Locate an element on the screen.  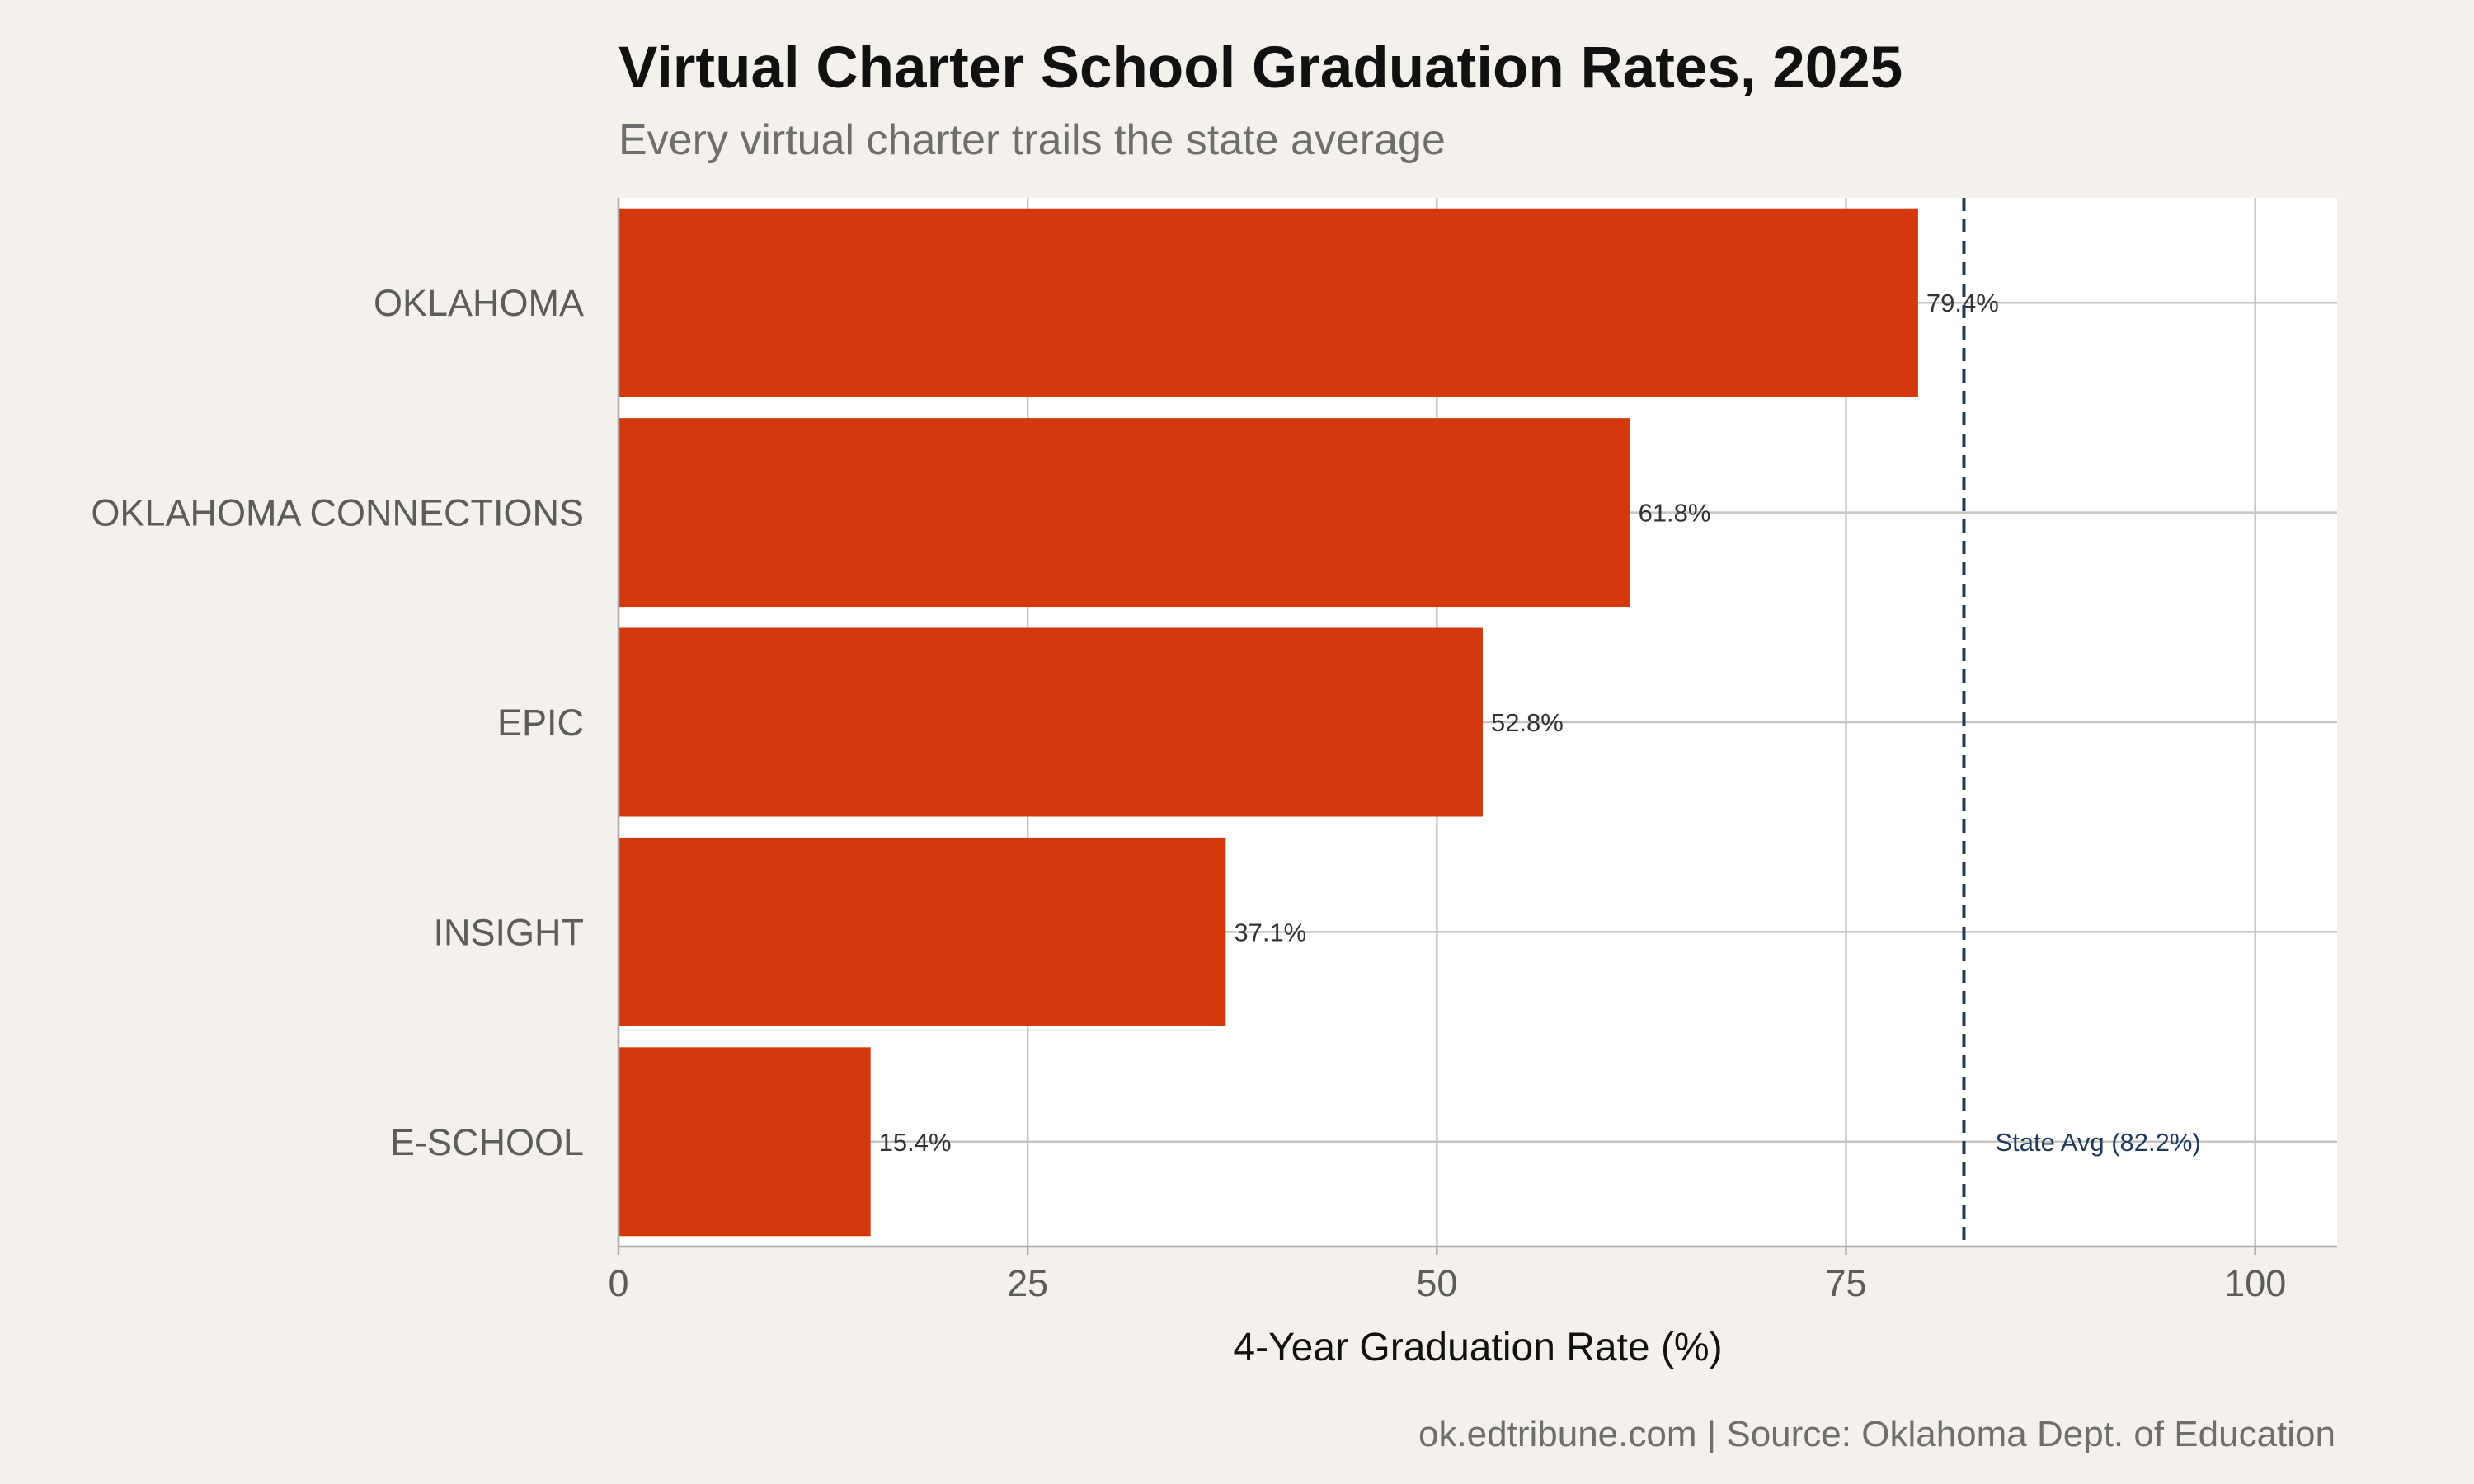
x-tick-label: 0 is located at coordinates (618, 1283).